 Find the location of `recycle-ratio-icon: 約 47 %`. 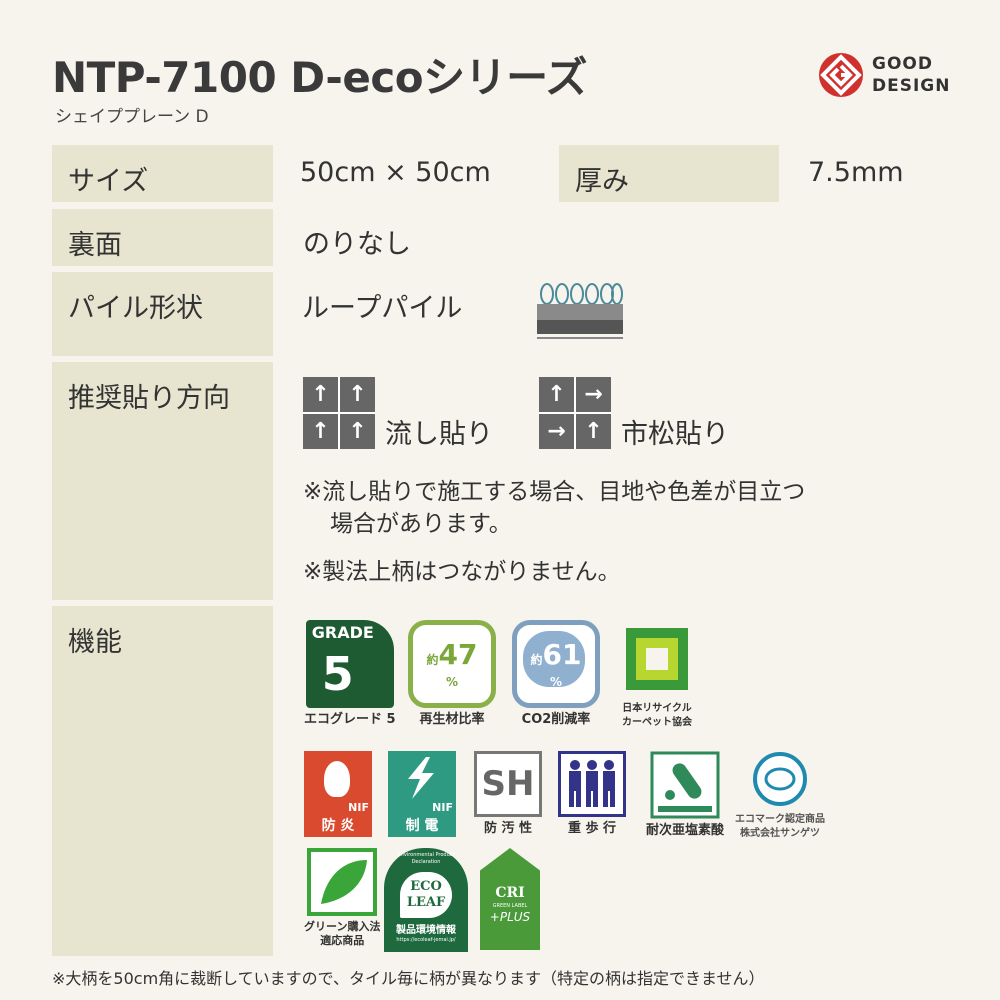

recycle-ratio-icon: 約 47 % is located at coordinates (452, 664).